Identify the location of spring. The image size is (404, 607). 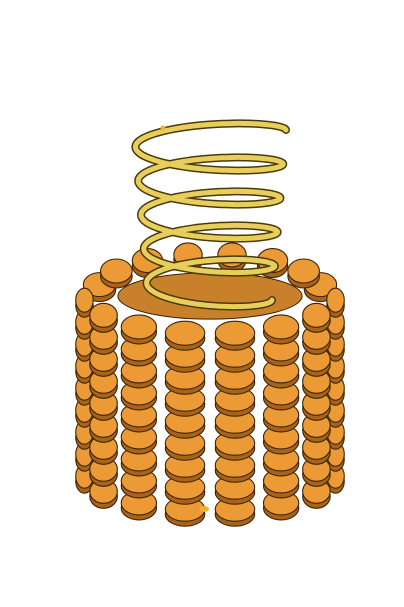
(210, 215).